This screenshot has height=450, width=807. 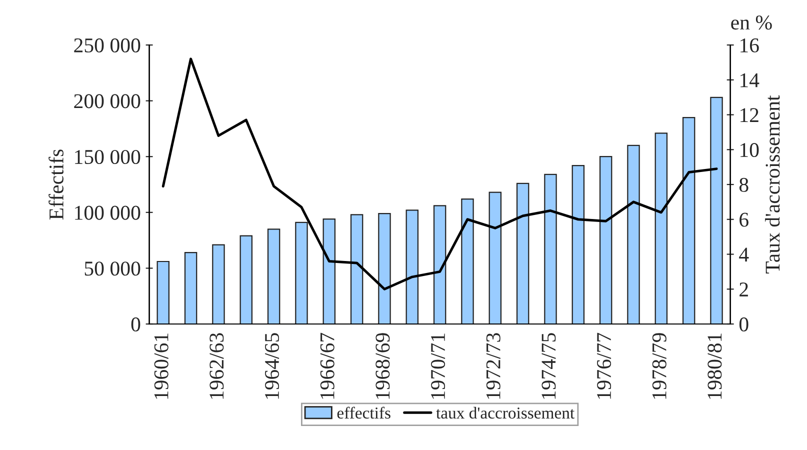 I want to click on y-tick-label: 200 000, so click(x=107, y=101).